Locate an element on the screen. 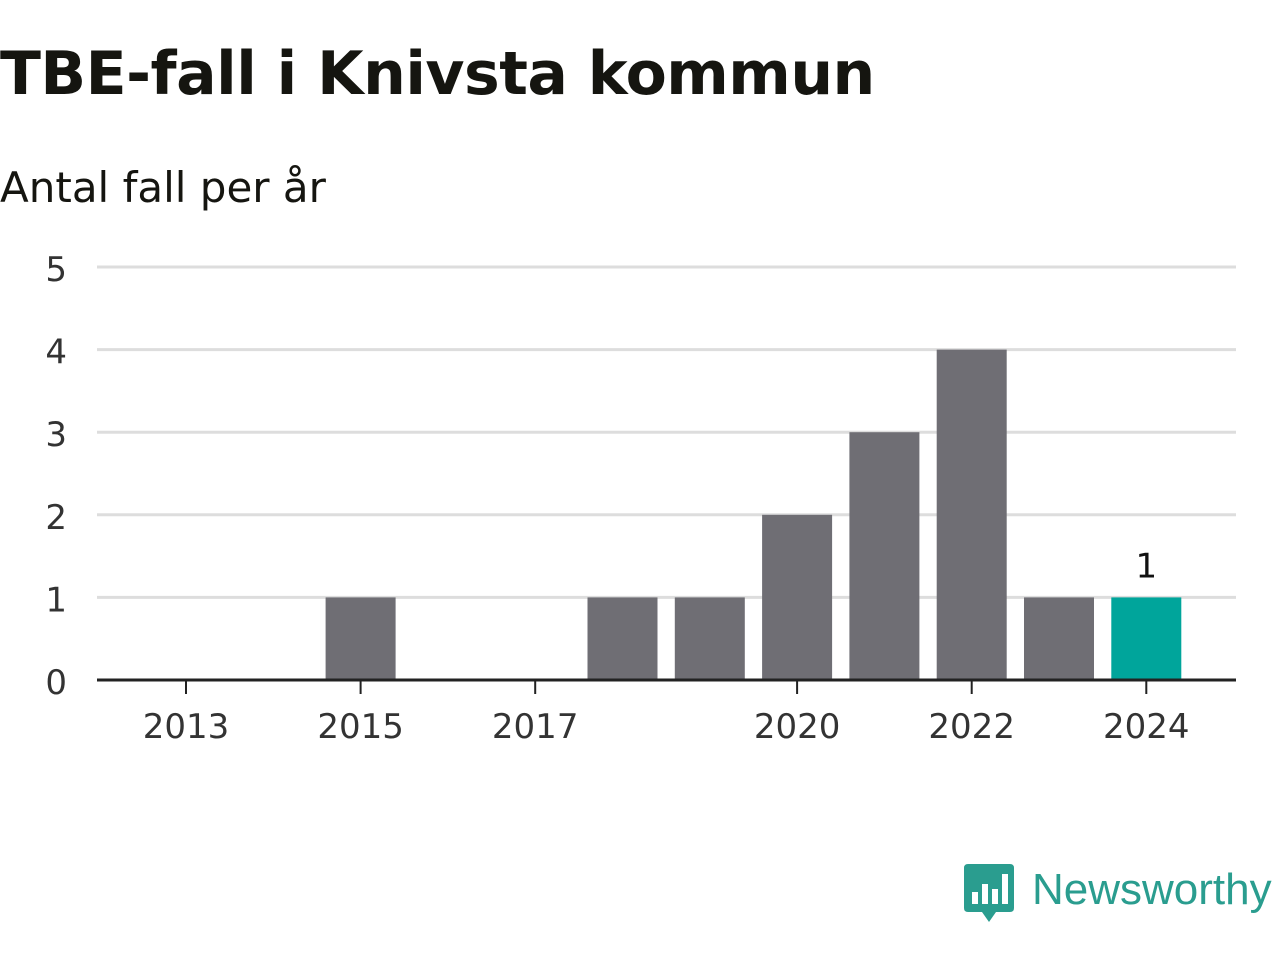  y-tick-label: 4 is located at coordinates (56, 353).